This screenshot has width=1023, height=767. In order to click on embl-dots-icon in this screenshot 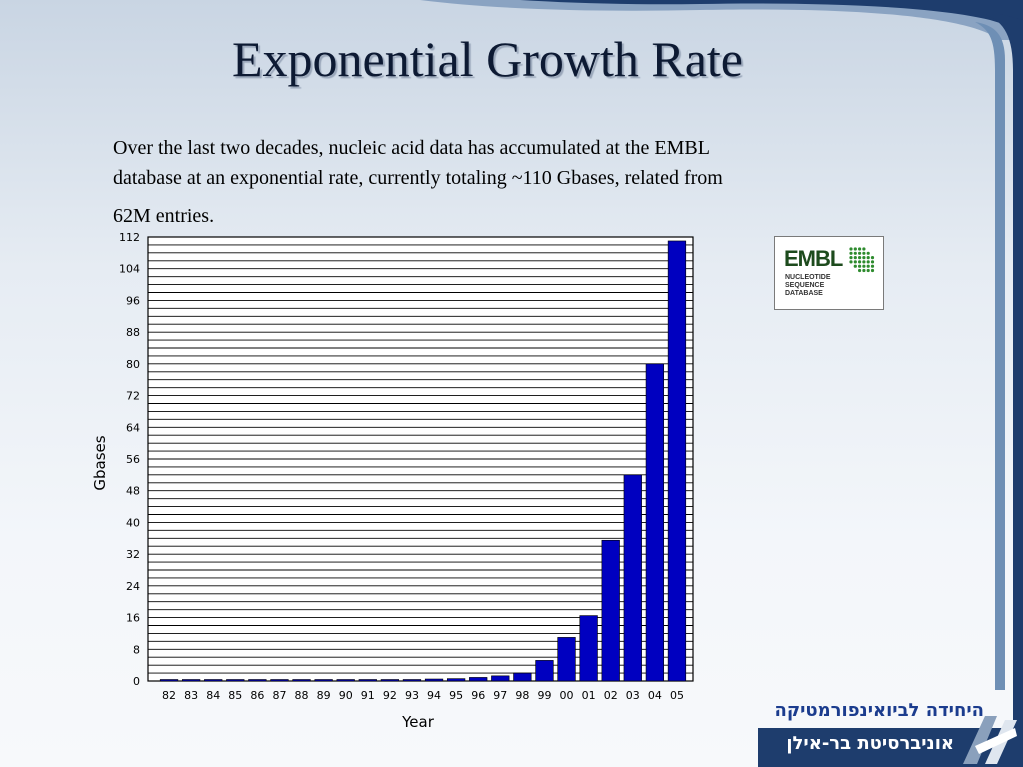, I will do `click(862, 260)`.